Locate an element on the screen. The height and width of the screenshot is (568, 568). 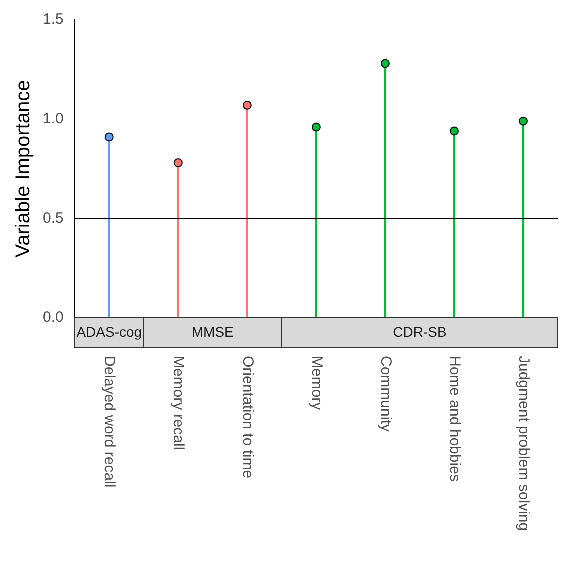
x-tick-label: Judgment problem solving is located at coordinates (523, 444).